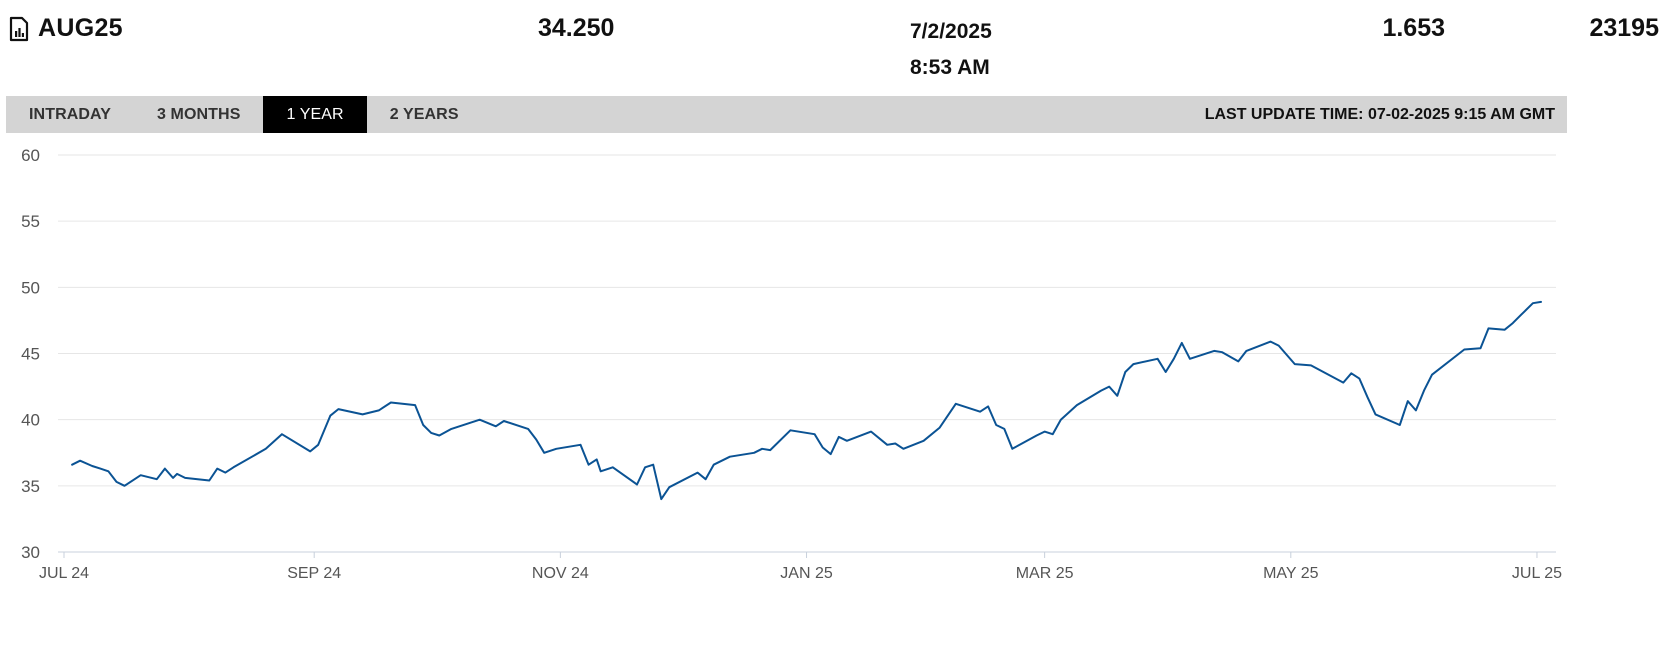 The width and height of the screenshot is (1667, 646). I want to click on chart-document-icon, so click(19, 29).